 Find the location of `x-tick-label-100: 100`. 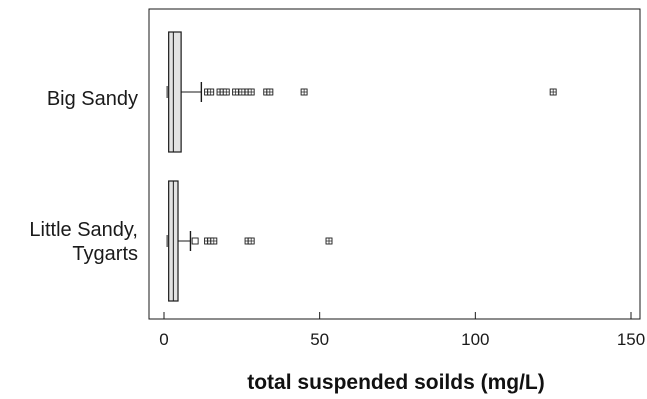

x-tick-label-100: 100 is located at coordinates (475, 339).